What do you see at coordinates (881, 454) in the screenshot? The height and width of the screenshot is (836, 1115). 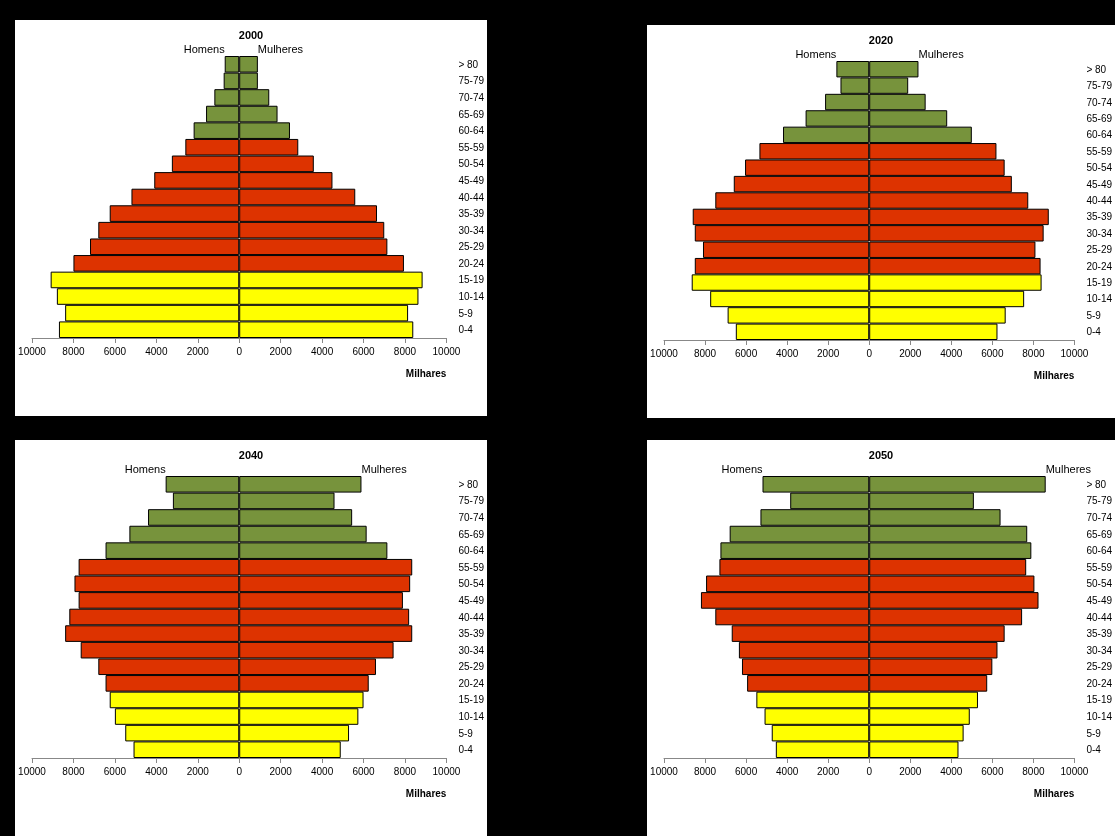 I see `chart-title: 2050` at bounding box center [881, 454].